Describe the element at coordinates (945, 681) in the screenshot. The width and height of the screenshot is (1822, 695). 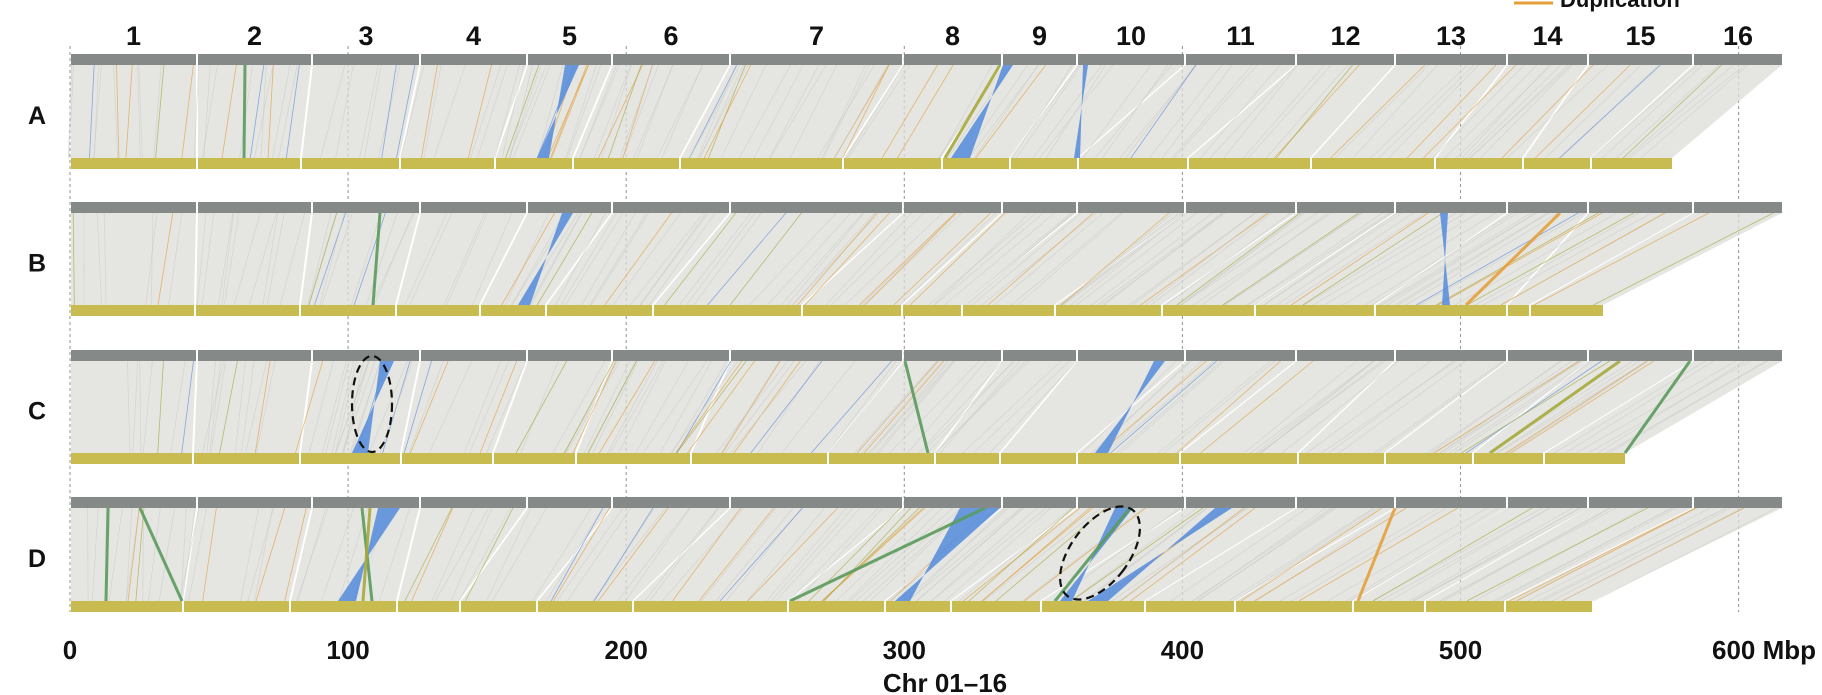
I see `x-axis-title: Chr 01–16` at that location.